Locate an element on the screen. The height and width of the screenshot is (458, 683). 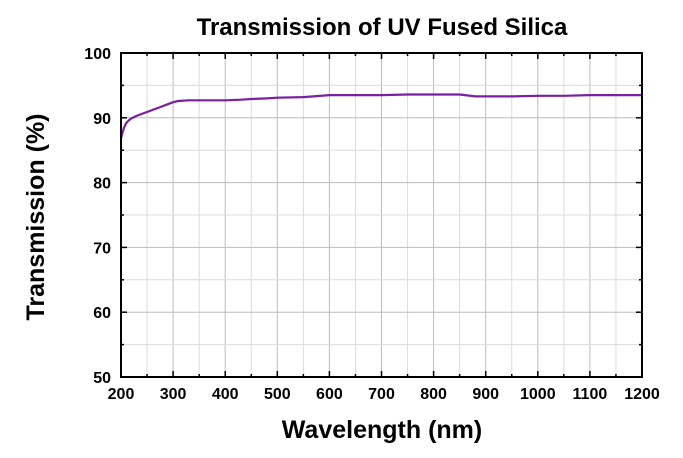
y-tick-label: 60 is located at coordinates (102, 313).